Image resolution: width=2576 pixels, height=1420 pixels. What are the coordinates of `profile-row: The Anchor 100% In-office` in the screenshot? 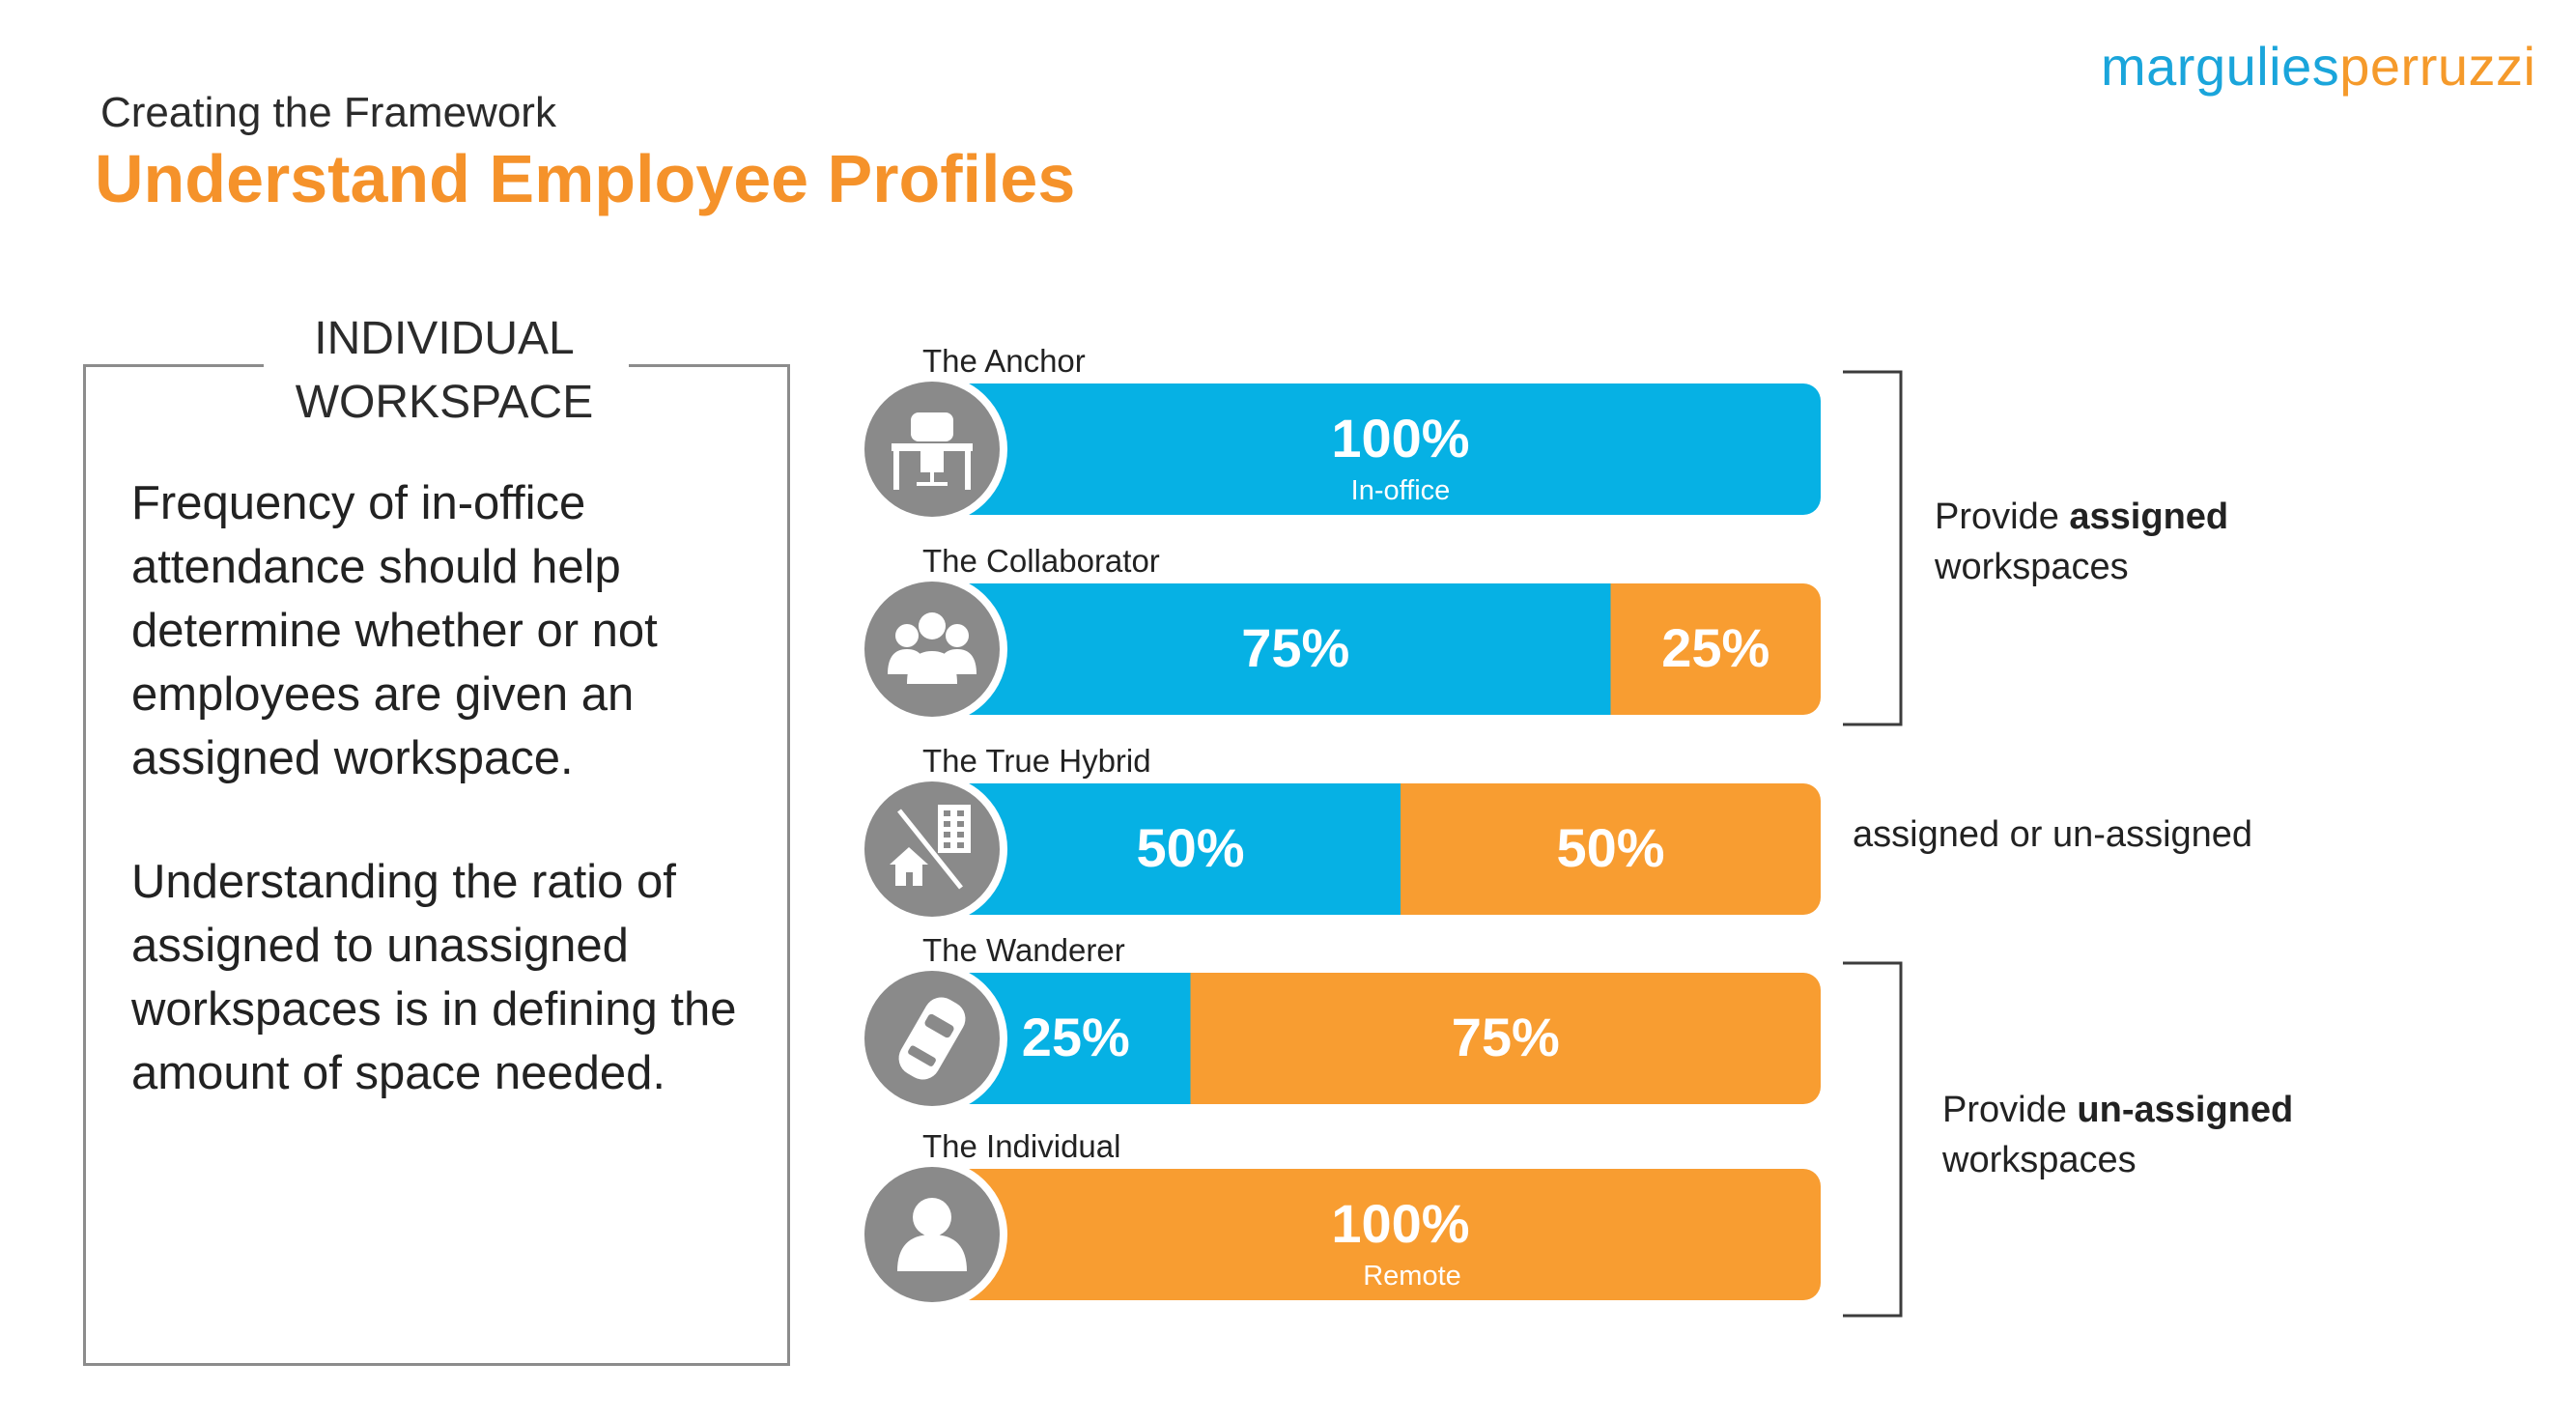 It's located at (1339, 434).